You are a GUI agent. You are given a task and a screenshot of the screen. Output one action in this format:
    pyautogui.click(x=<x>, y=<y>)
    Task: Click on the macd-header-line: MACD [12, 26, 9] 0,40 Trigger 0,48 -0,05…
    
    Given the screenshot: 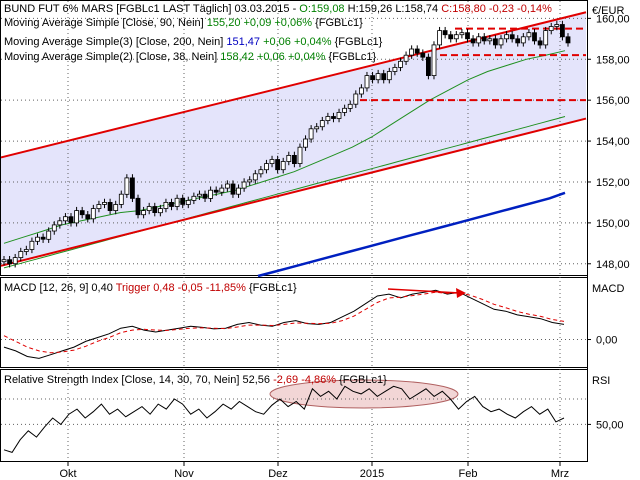 What is the action you would take?
    pyautogui.click(x=150, y=288)
    